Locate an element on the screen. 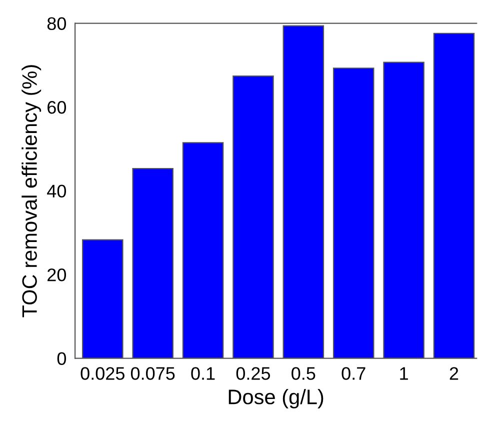 This screenshot has height=424, width=478. y-tick-label: 20 is located at coordinates (57, 275).